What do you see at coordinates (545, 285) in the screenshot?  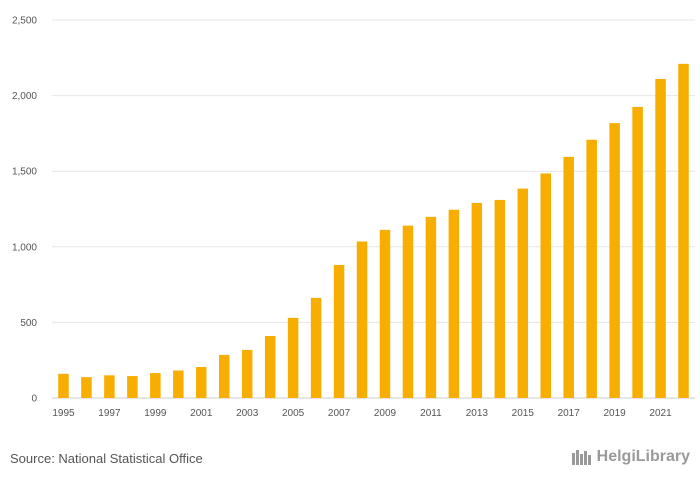 I see `bar-2016` at bounding box center [545, 285].